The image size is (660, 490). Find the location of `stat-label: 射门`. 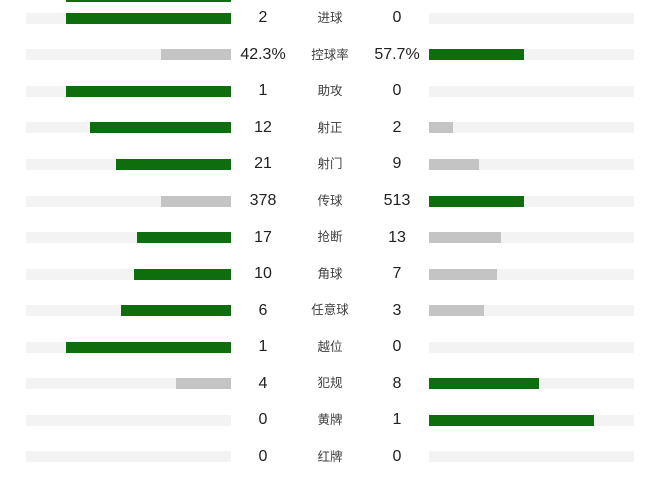

stat-label: 射门 is located at coordinates (330, 164).